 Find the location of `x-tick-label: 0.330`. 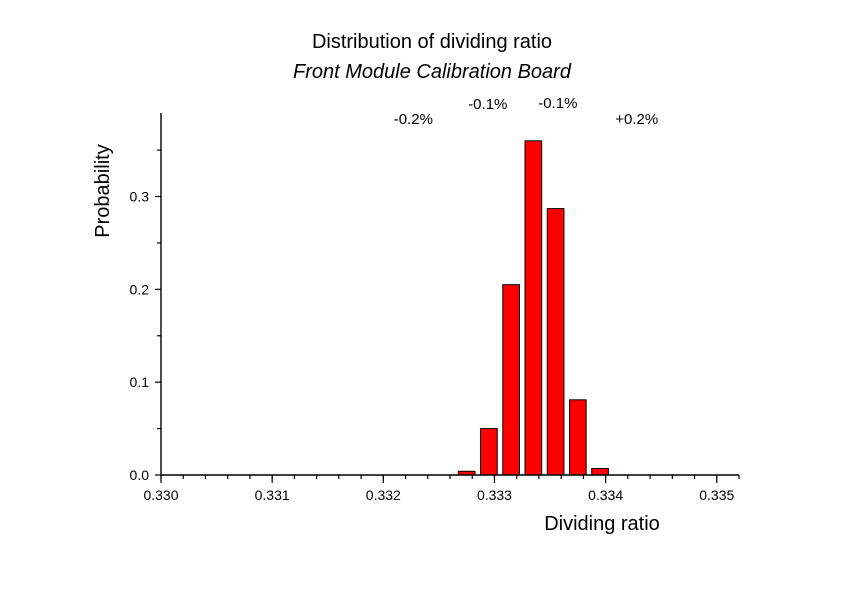

x-tick-label: 0.330 is located at coordinates (160, 495).